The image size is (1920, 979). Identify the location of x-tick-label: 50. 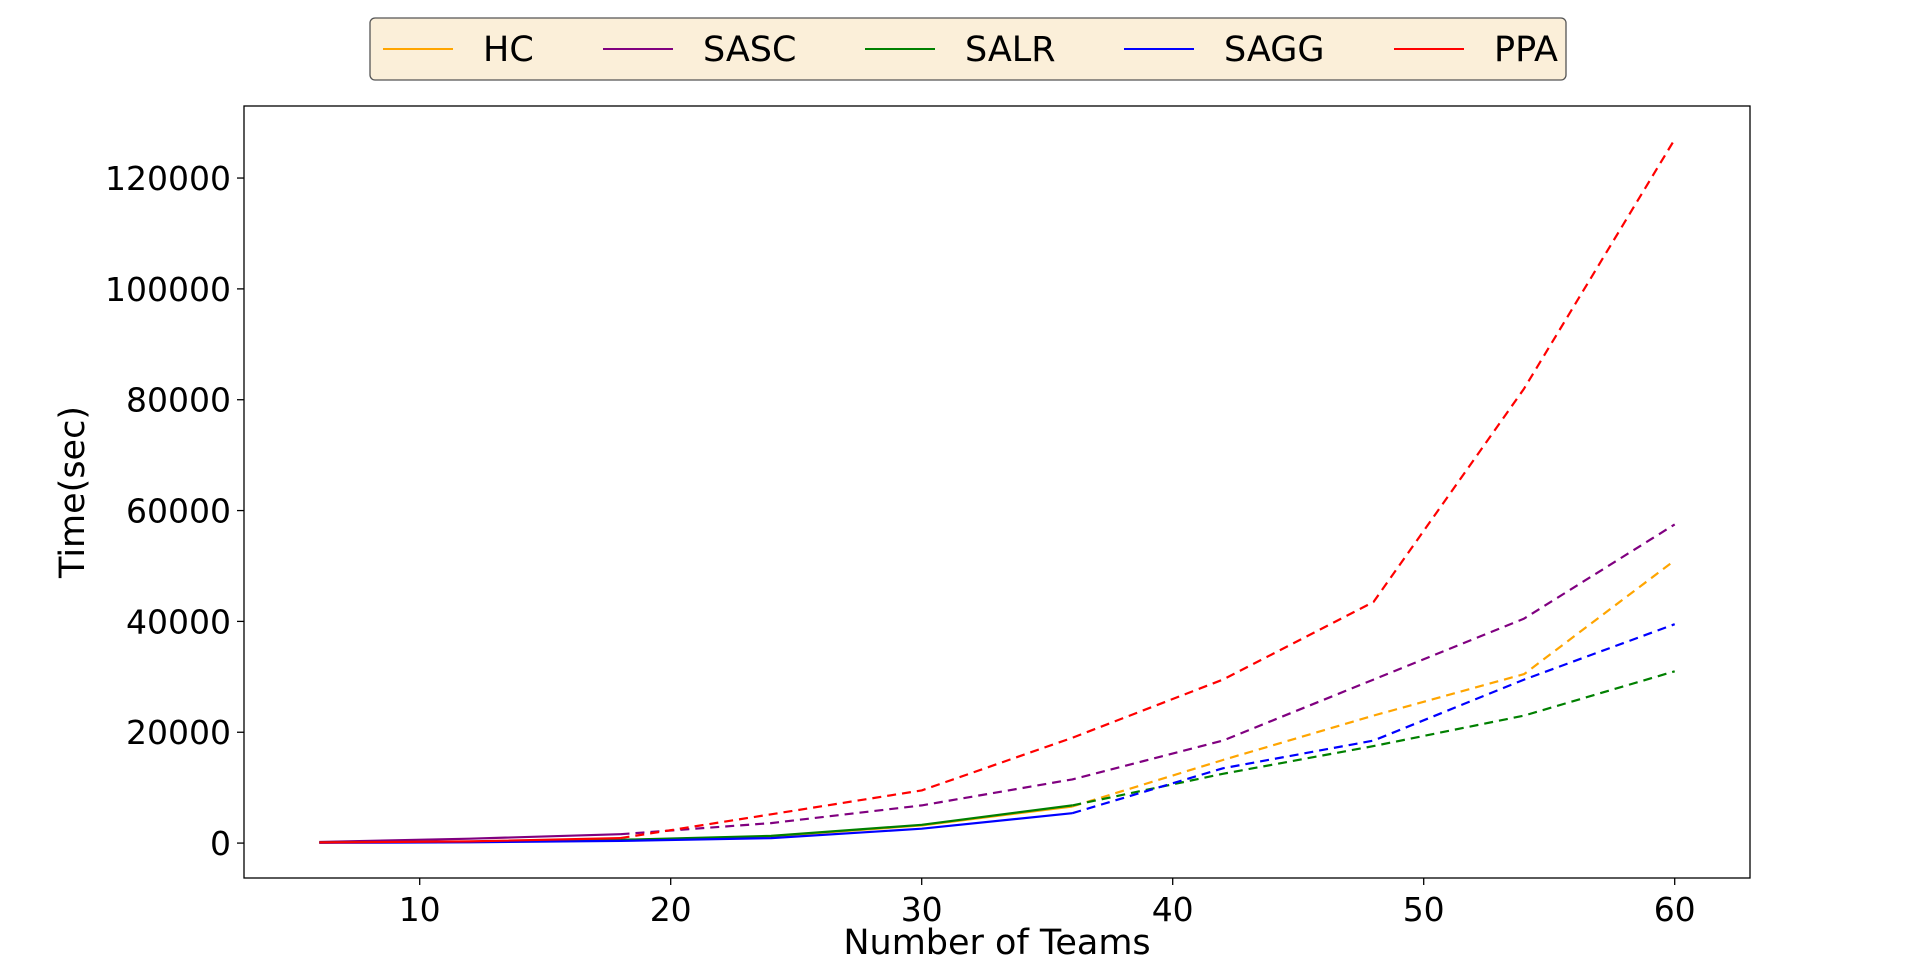
(1424, 909).